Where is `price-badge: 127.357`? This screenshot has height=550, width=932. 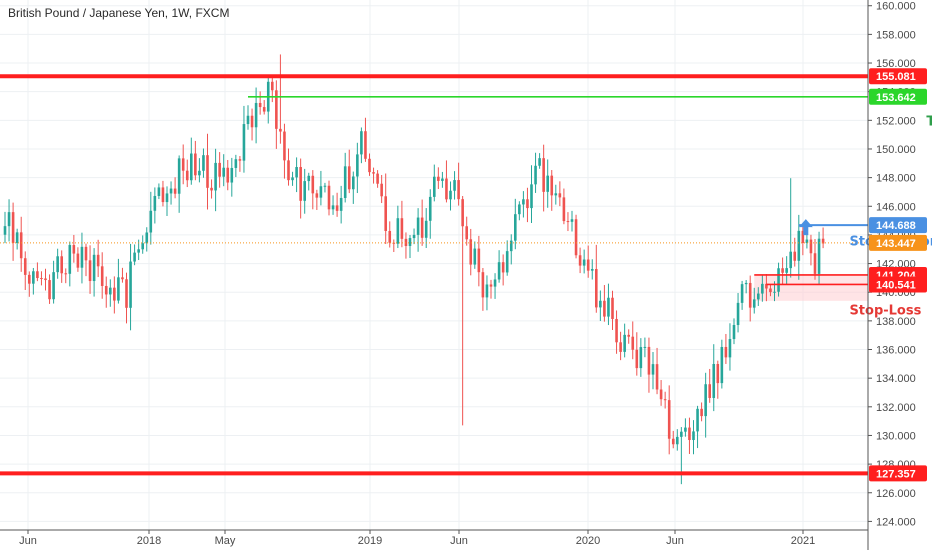 price-badge: 127.357 is located at coordinates (898, 473).